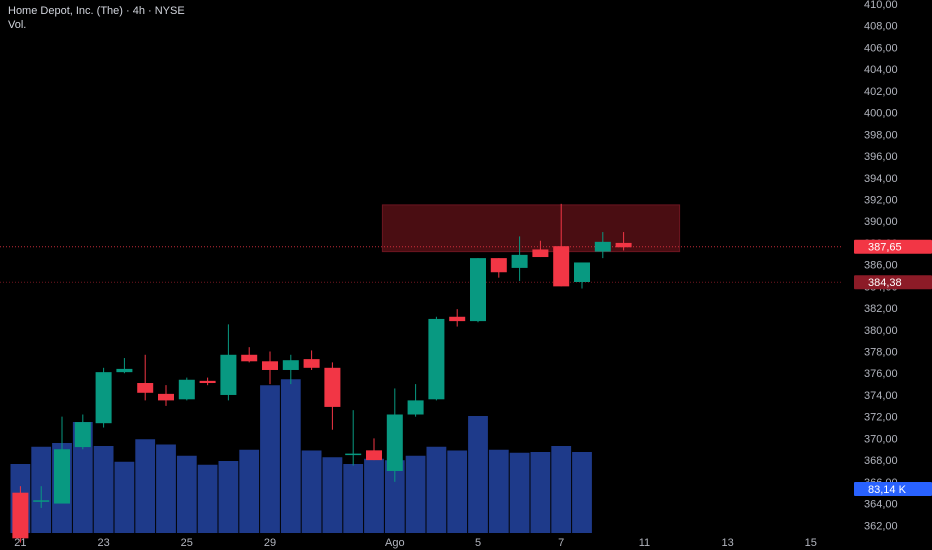 Image resolution: width=932 pixels, height=550 pixels. Describe the element at coordinates (885, 248) in the screenshot. I see `price-badge-label: 387,65` at that location.